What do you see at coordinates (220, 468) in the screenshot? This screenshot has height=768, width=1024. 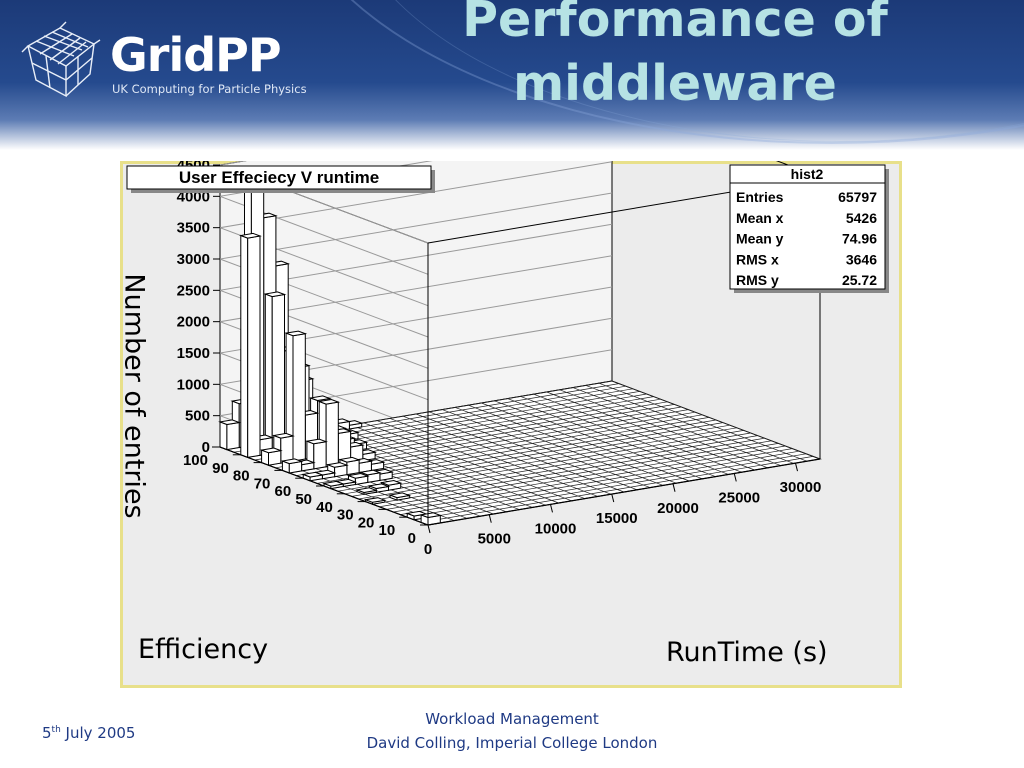 I see `y-tick-label: 90` at bounding box center [220, 468].